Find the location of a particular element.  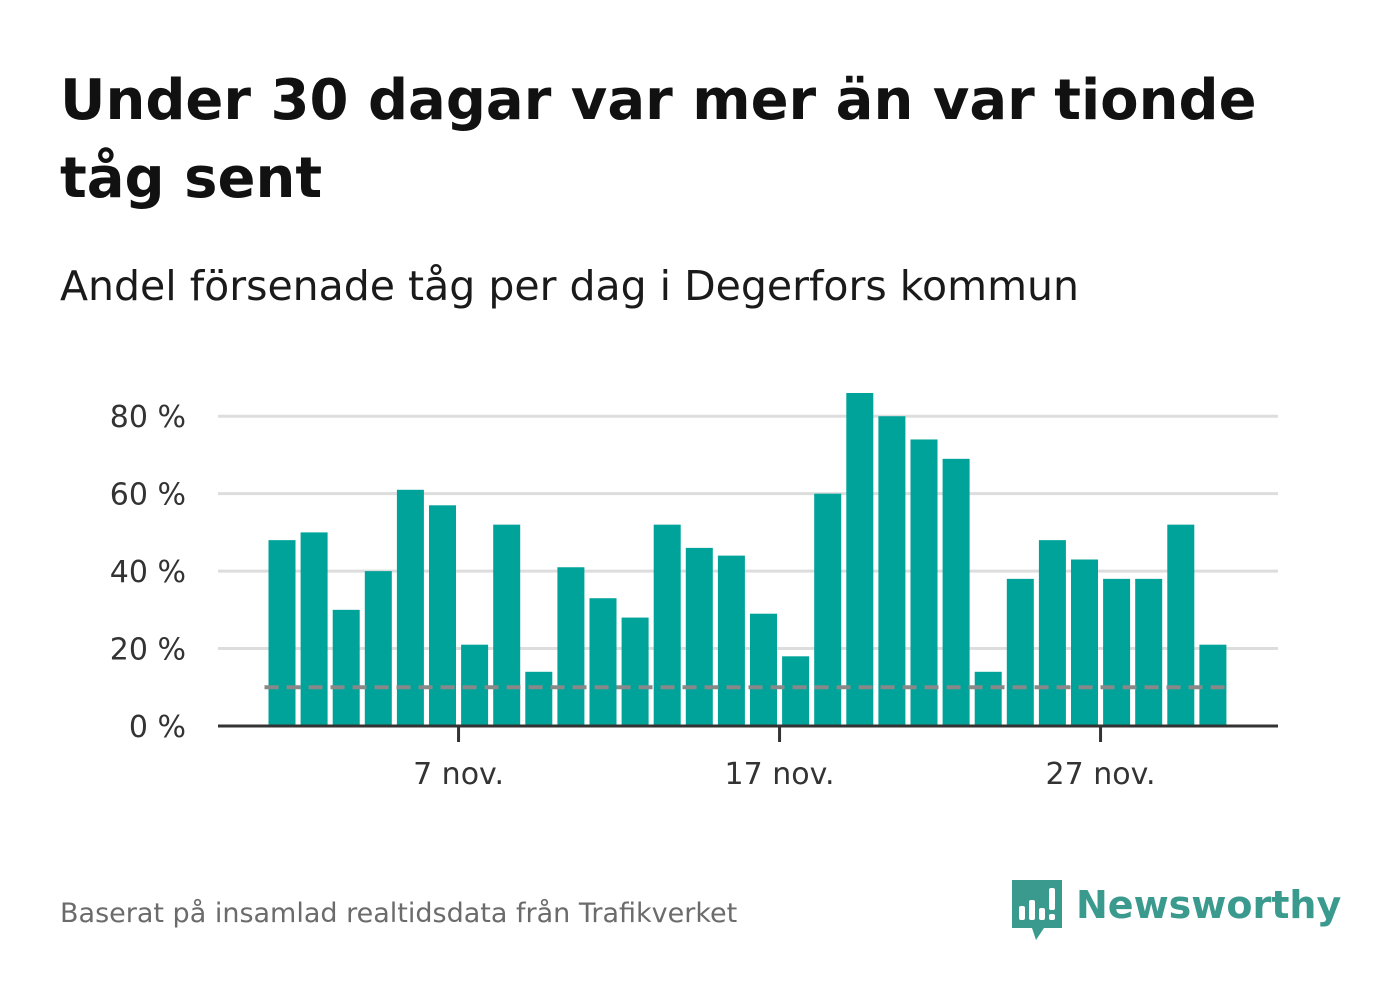

brand-name: Newsworthy is located at coordinates (1209, 905).